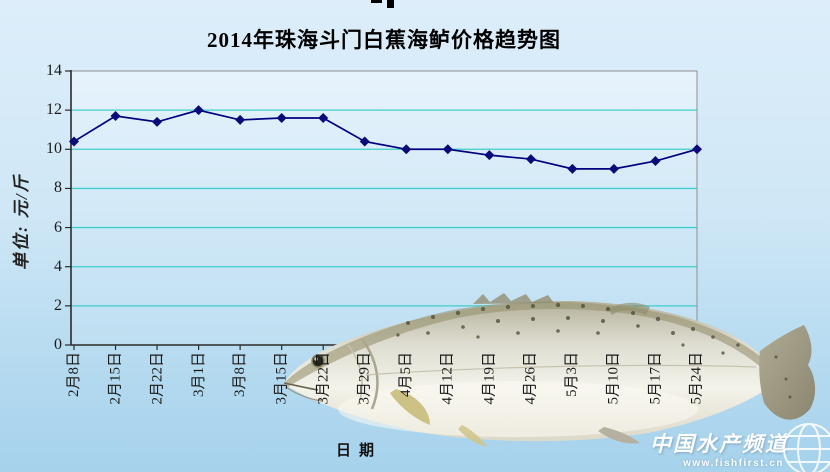 This screenshot has height=472, width=830. I want to click on fish-jaw, so click(304, 394).